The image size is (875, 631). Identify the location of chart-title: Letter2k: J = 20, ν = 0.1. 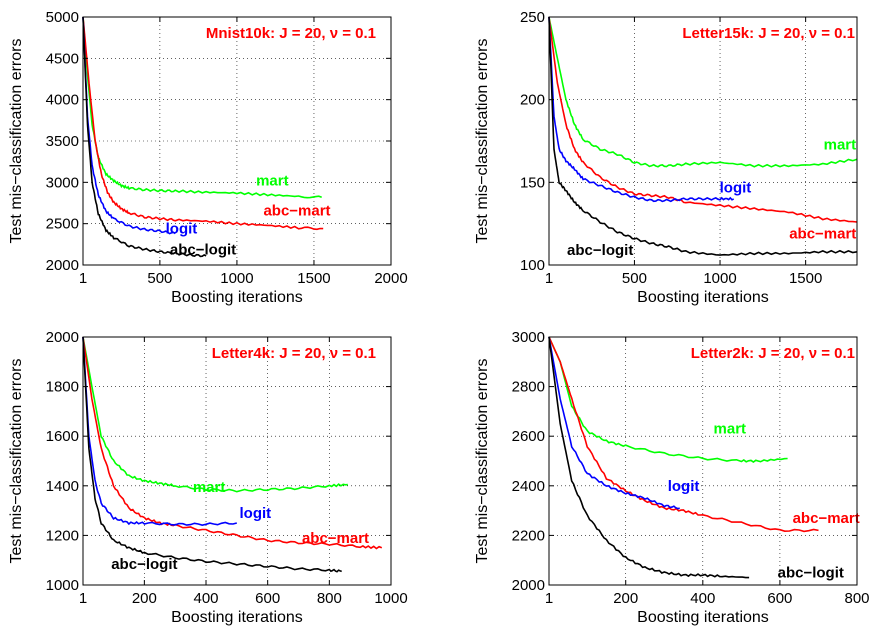
(773, 353).